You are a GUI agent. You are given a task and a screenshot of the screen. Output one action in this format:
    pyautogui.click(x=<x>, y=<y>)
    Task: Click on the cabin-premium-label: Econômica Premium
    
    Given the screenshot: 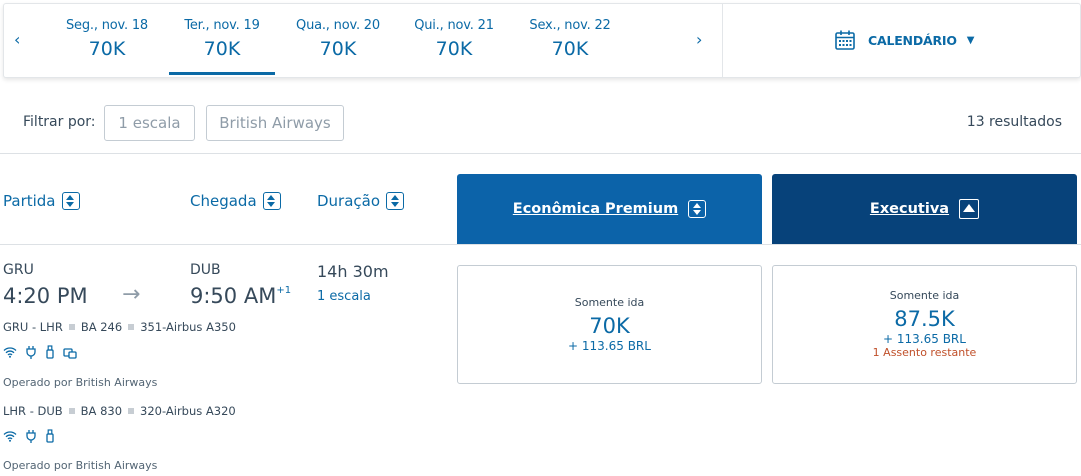 What is the action you would take?
    pyautogui.click(x=595, y=209)
    